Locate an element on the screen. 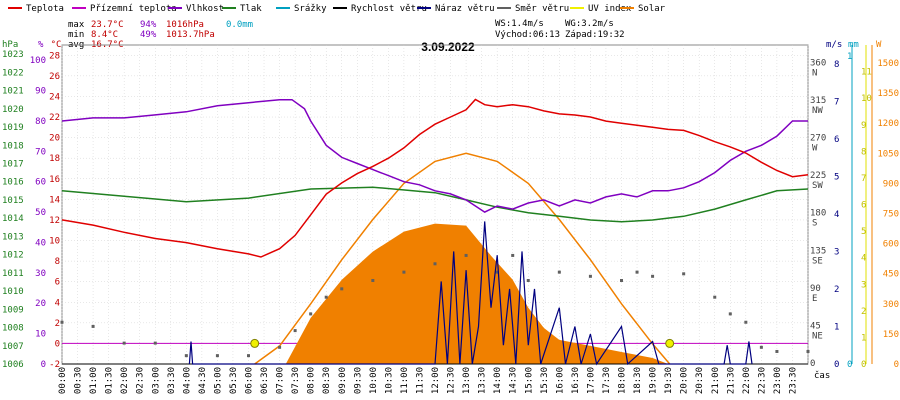 Image resolution: width=900 pixels, height=400 pixels. axis-uv-tick: 9 is located at coordinates (863, 126).